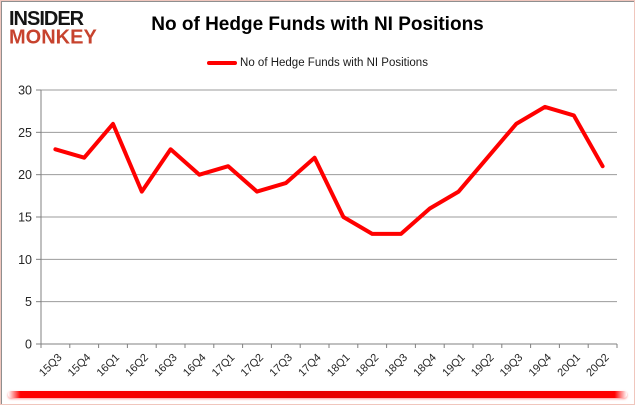 The width and height of the screenshot is (635, 405). I want to click on x-tick-label: 15Q3, so click(51, 366).